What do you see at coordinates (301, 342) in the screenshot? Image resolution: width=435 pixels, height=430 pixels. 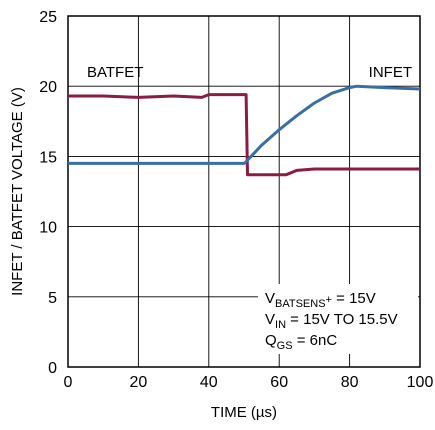 I see `annotation-qgs: QGS = 6nC` at bounding box center [301, 342].